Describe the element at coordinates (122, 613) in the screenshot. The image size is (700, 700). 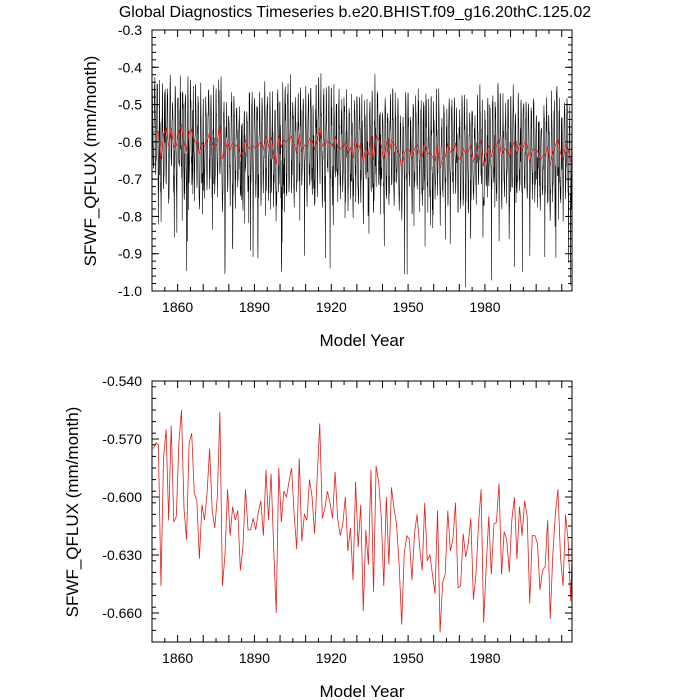
I see `bottom-y-tick-label: -0.660` at that location.